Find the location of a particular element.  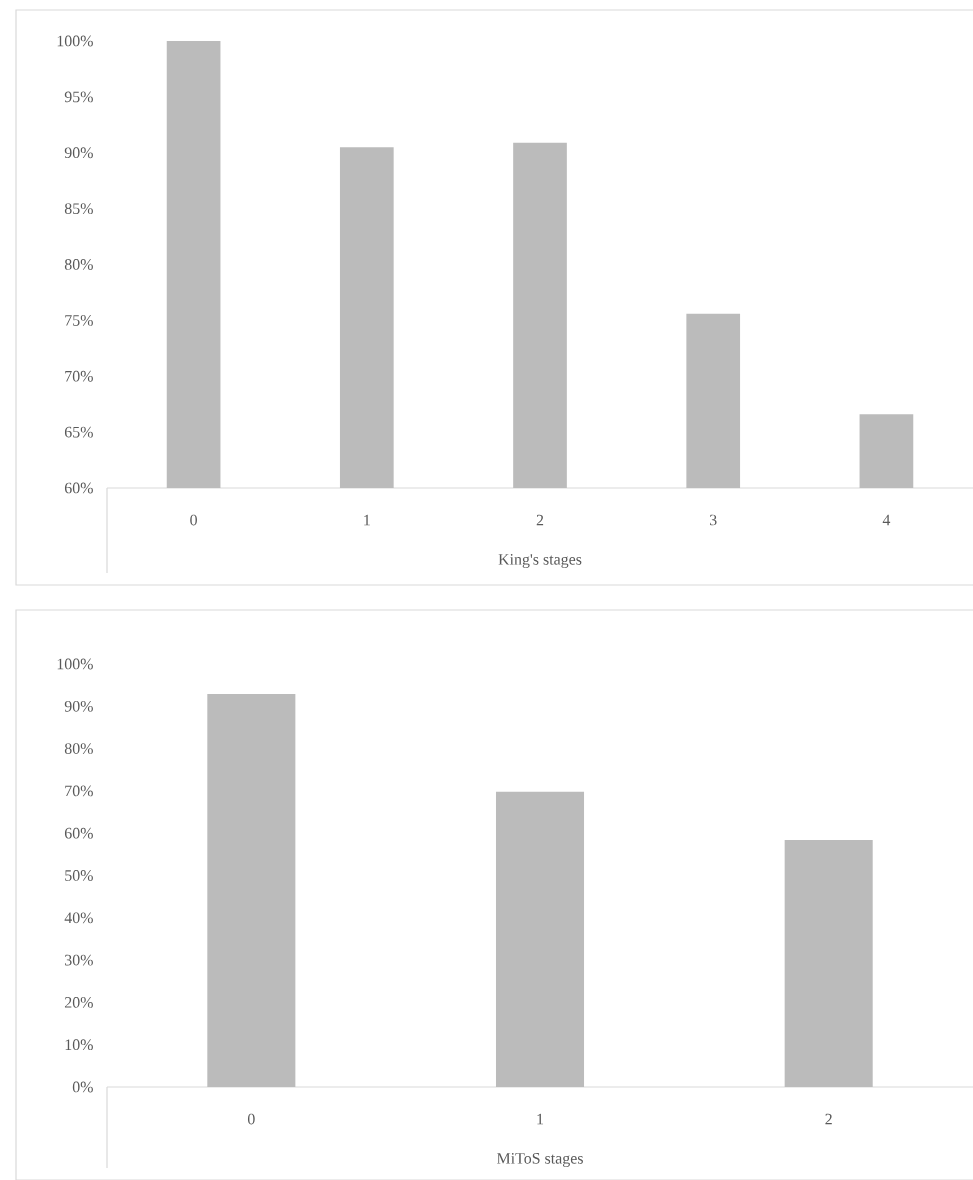

y-tick-label: 20% is located at coordinates (78, 1002).